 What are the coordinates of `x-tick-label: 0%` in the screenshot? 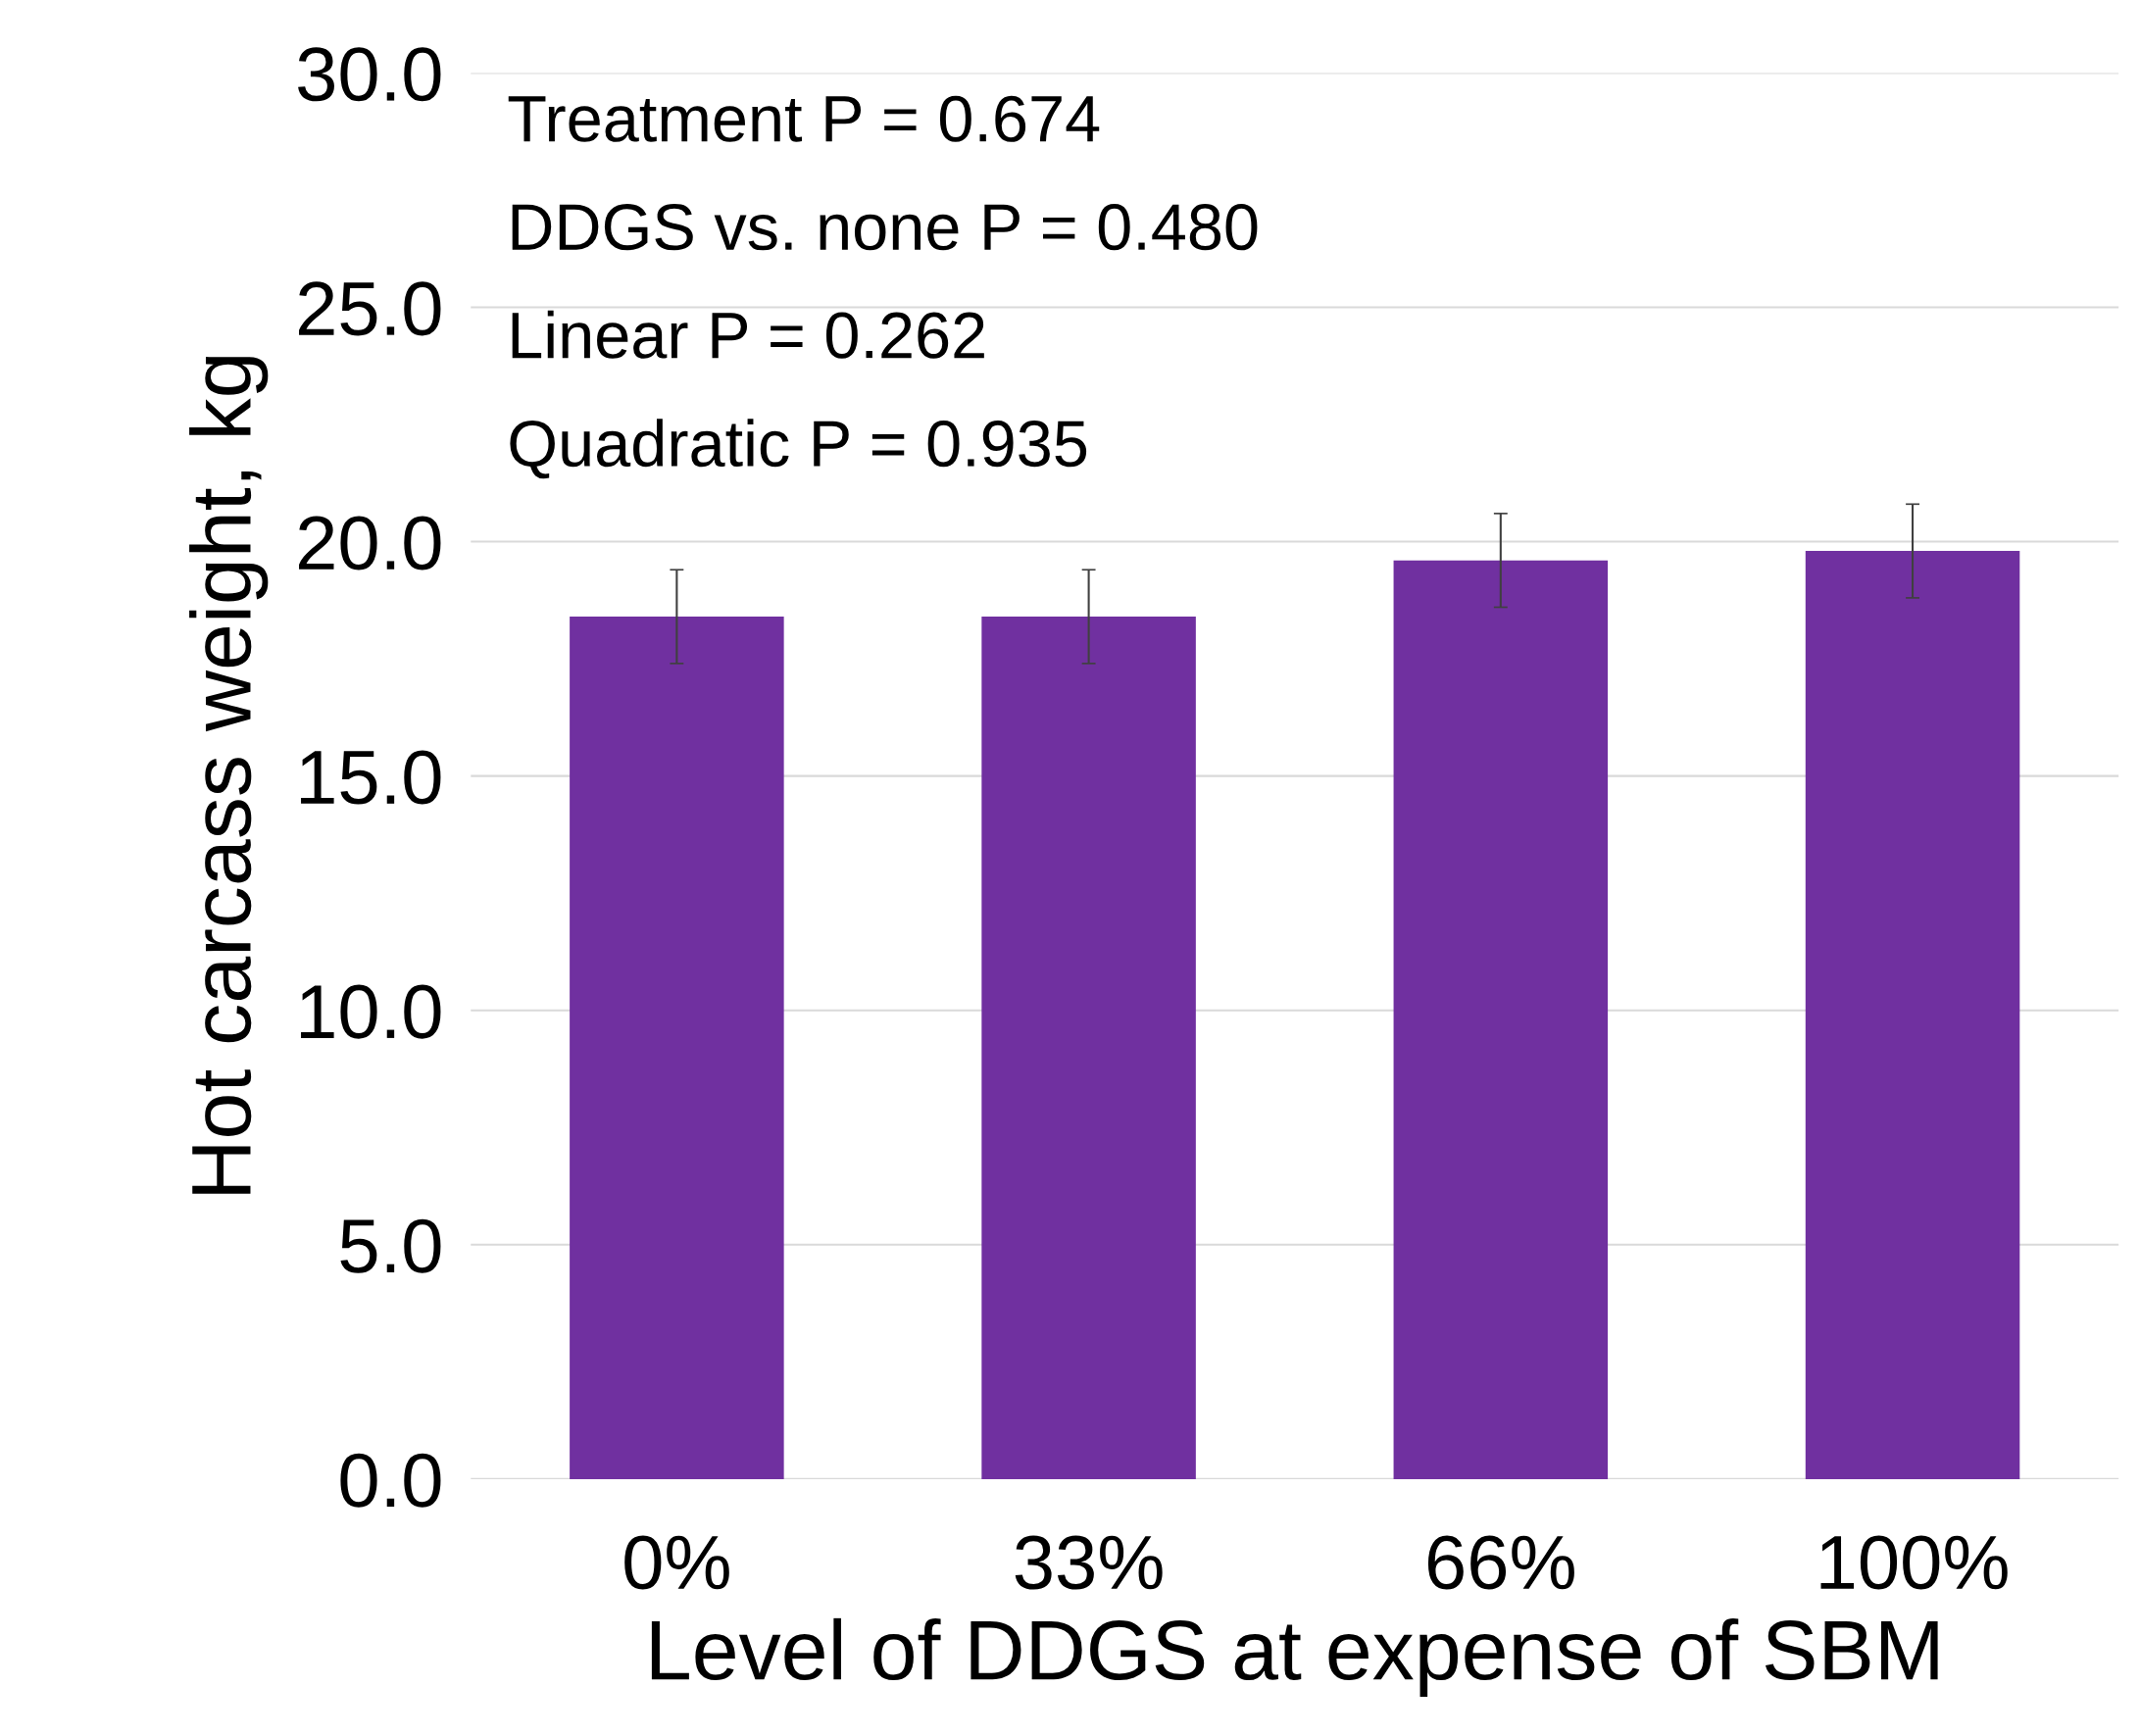 It's located at (676, 1563).